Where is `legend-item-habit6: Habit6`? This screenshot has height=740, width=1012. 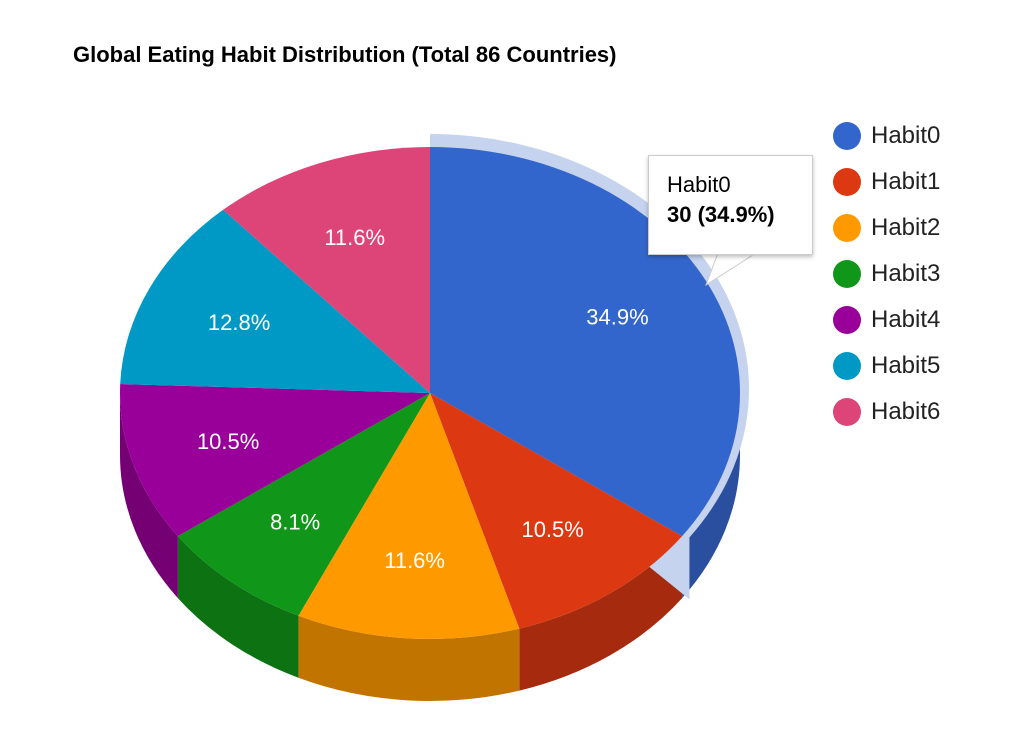
legend-item-habit6: Habit6 is located at coordinates (886, 412).